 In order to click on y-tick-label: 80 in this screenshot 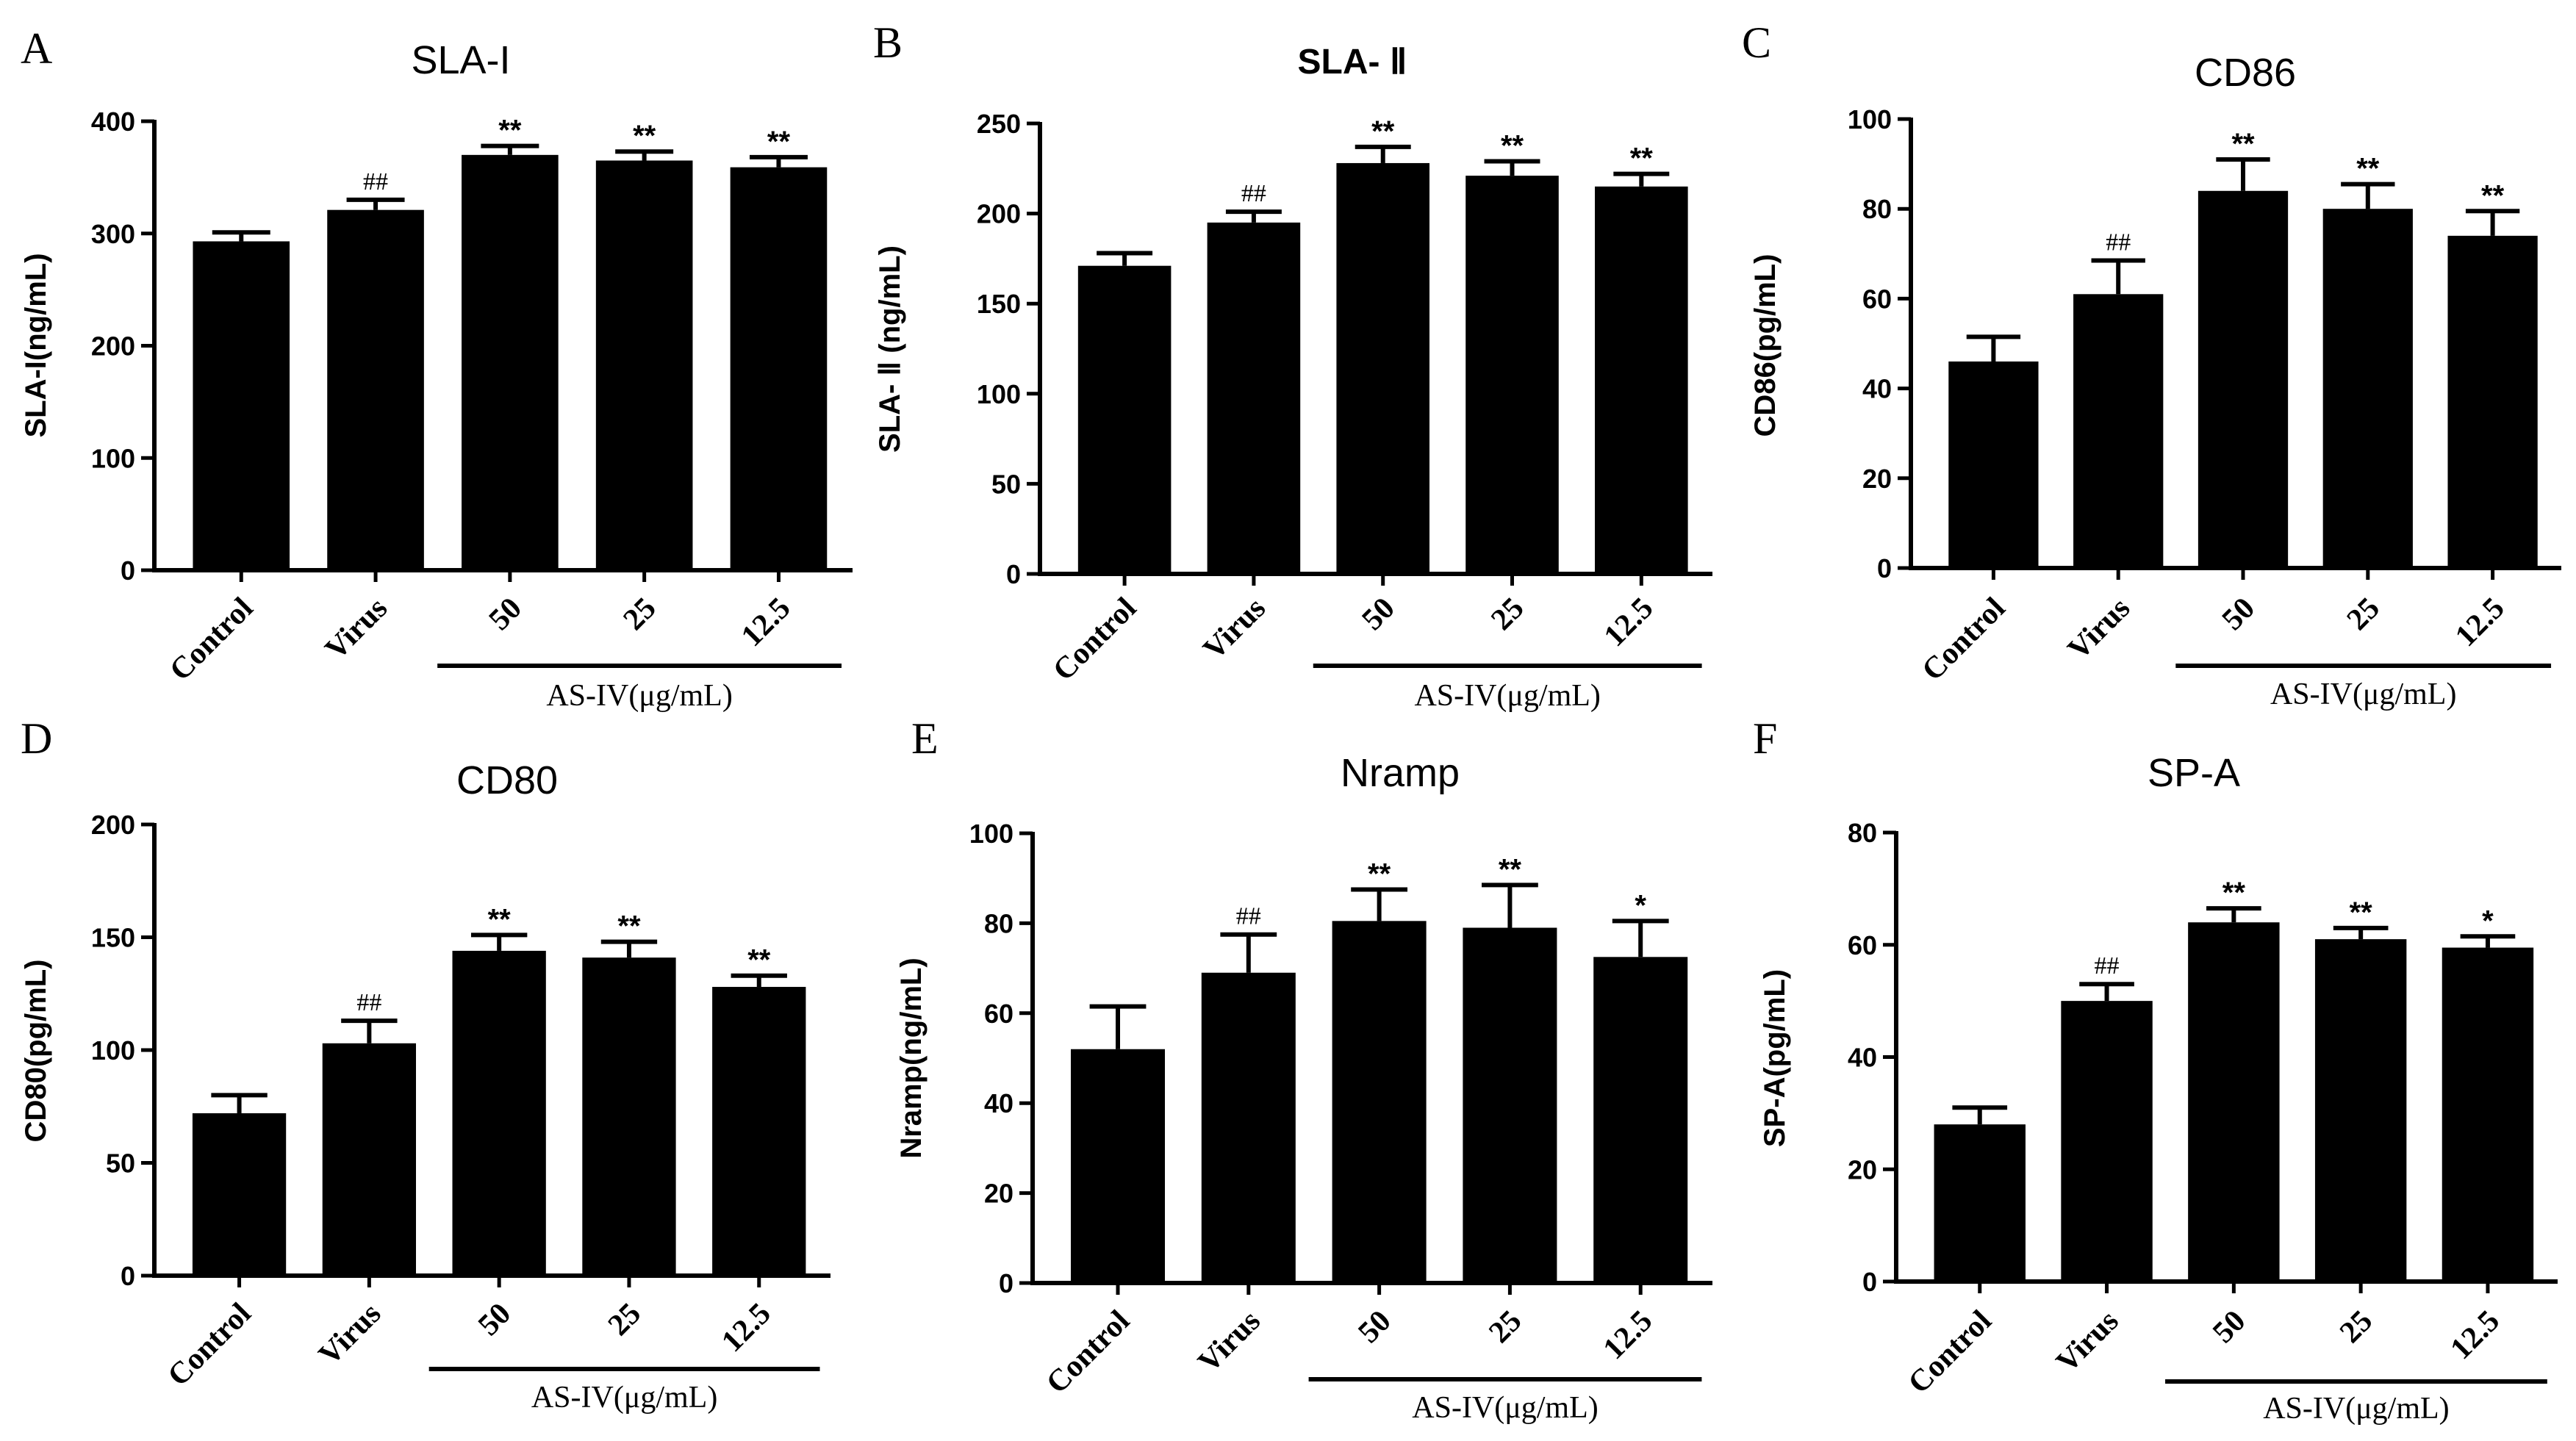, I will do `click(1862, 833)`.